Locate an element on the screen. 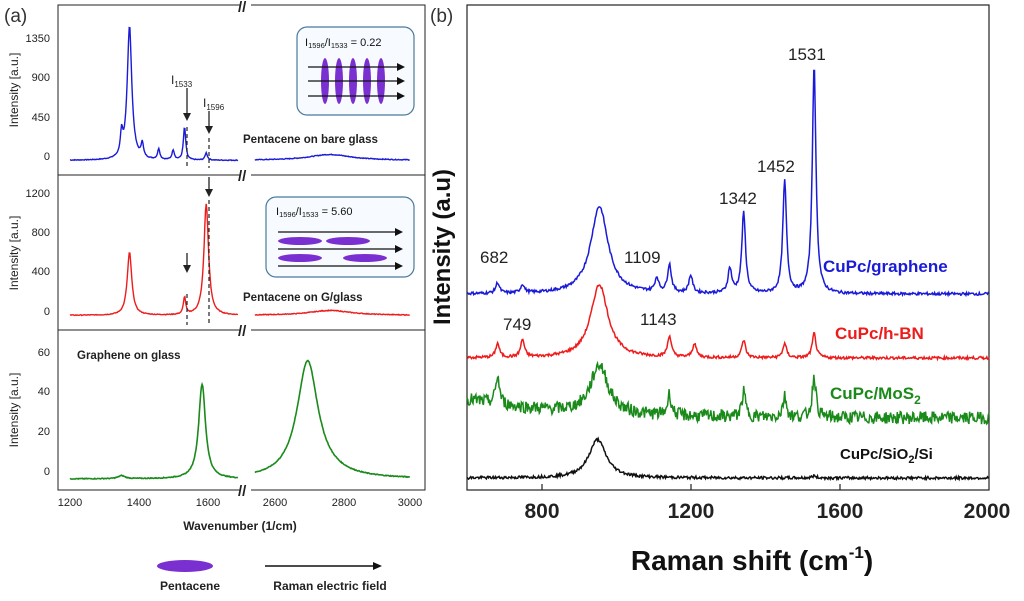  arrow-1533-mid is located at coordinates (187, 263).